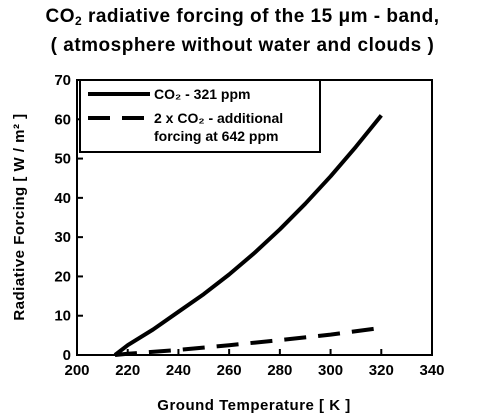 Image resolution: width=485 pixels, height=414 pixels. Describe the element at coordinates (229, 370) in the screenshot. I see `x-tick-label: 260` at that location.